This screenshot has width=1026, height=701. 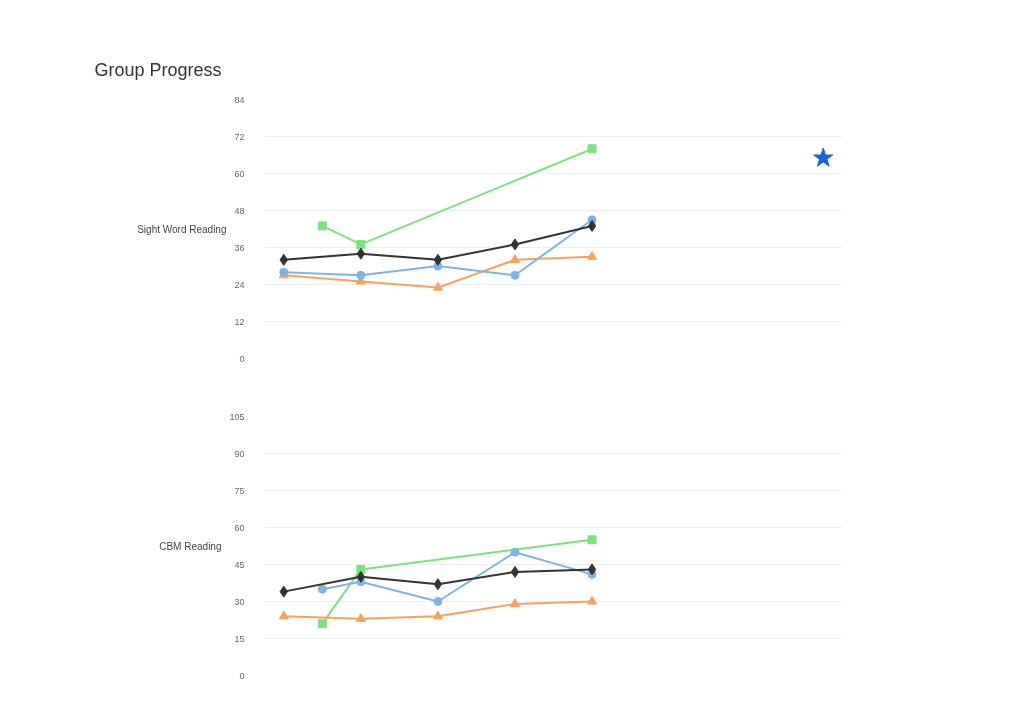 I want to click on y-axis-title: CBM Reading, so click(x=190, y=546).